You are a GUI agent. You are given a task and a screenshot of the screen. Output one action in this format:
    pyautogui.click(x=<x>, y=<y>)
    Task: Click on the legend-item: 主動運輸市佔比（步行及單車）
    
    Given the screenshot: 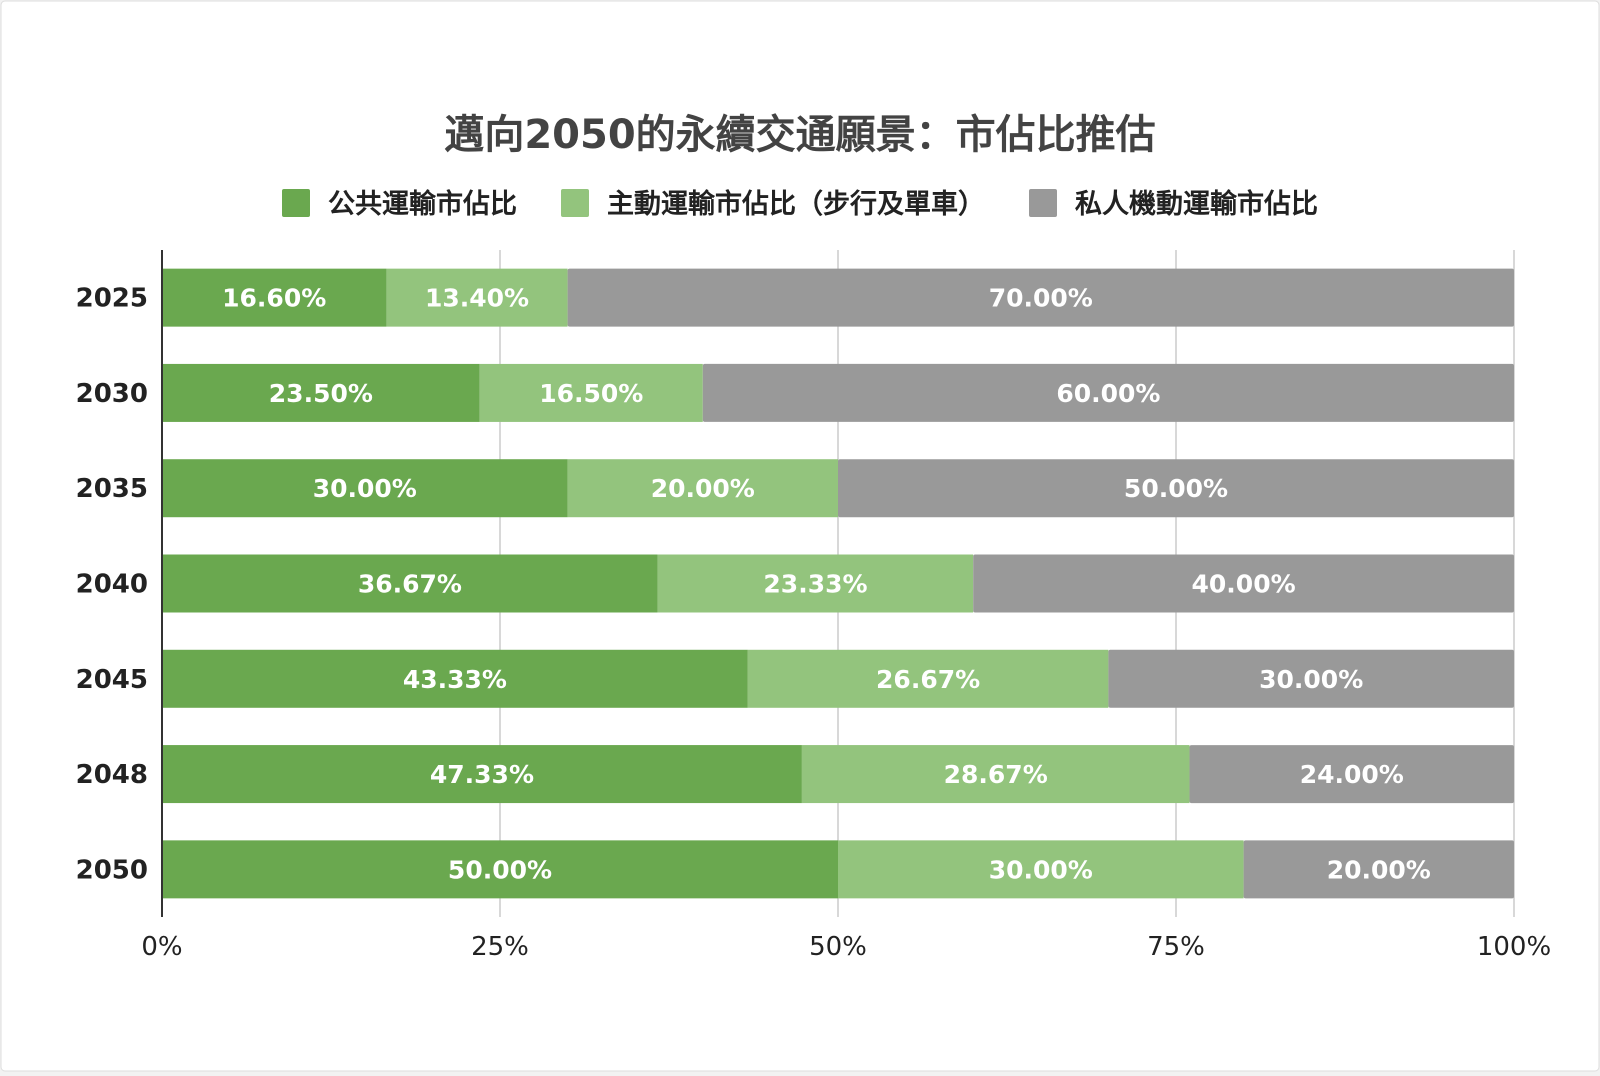 What is the action you would take?
    pyautogui.click(x=773, y=204)
    